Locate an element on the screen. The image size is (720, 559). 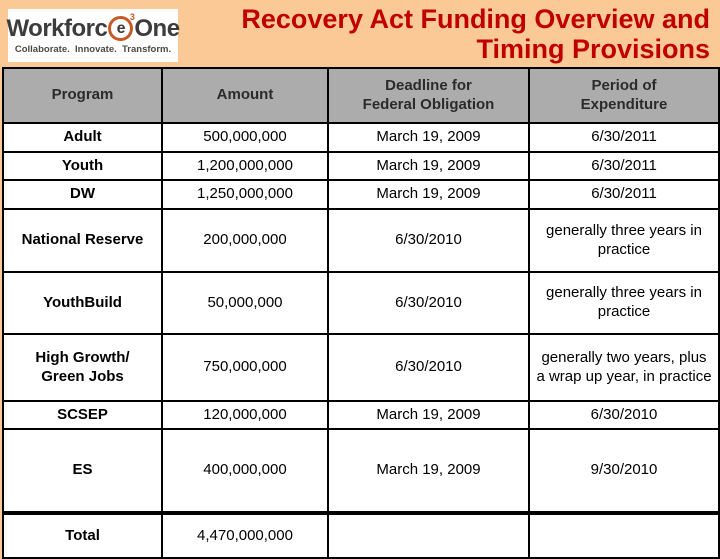
logo-e: e is located at coordinates (121, 28).